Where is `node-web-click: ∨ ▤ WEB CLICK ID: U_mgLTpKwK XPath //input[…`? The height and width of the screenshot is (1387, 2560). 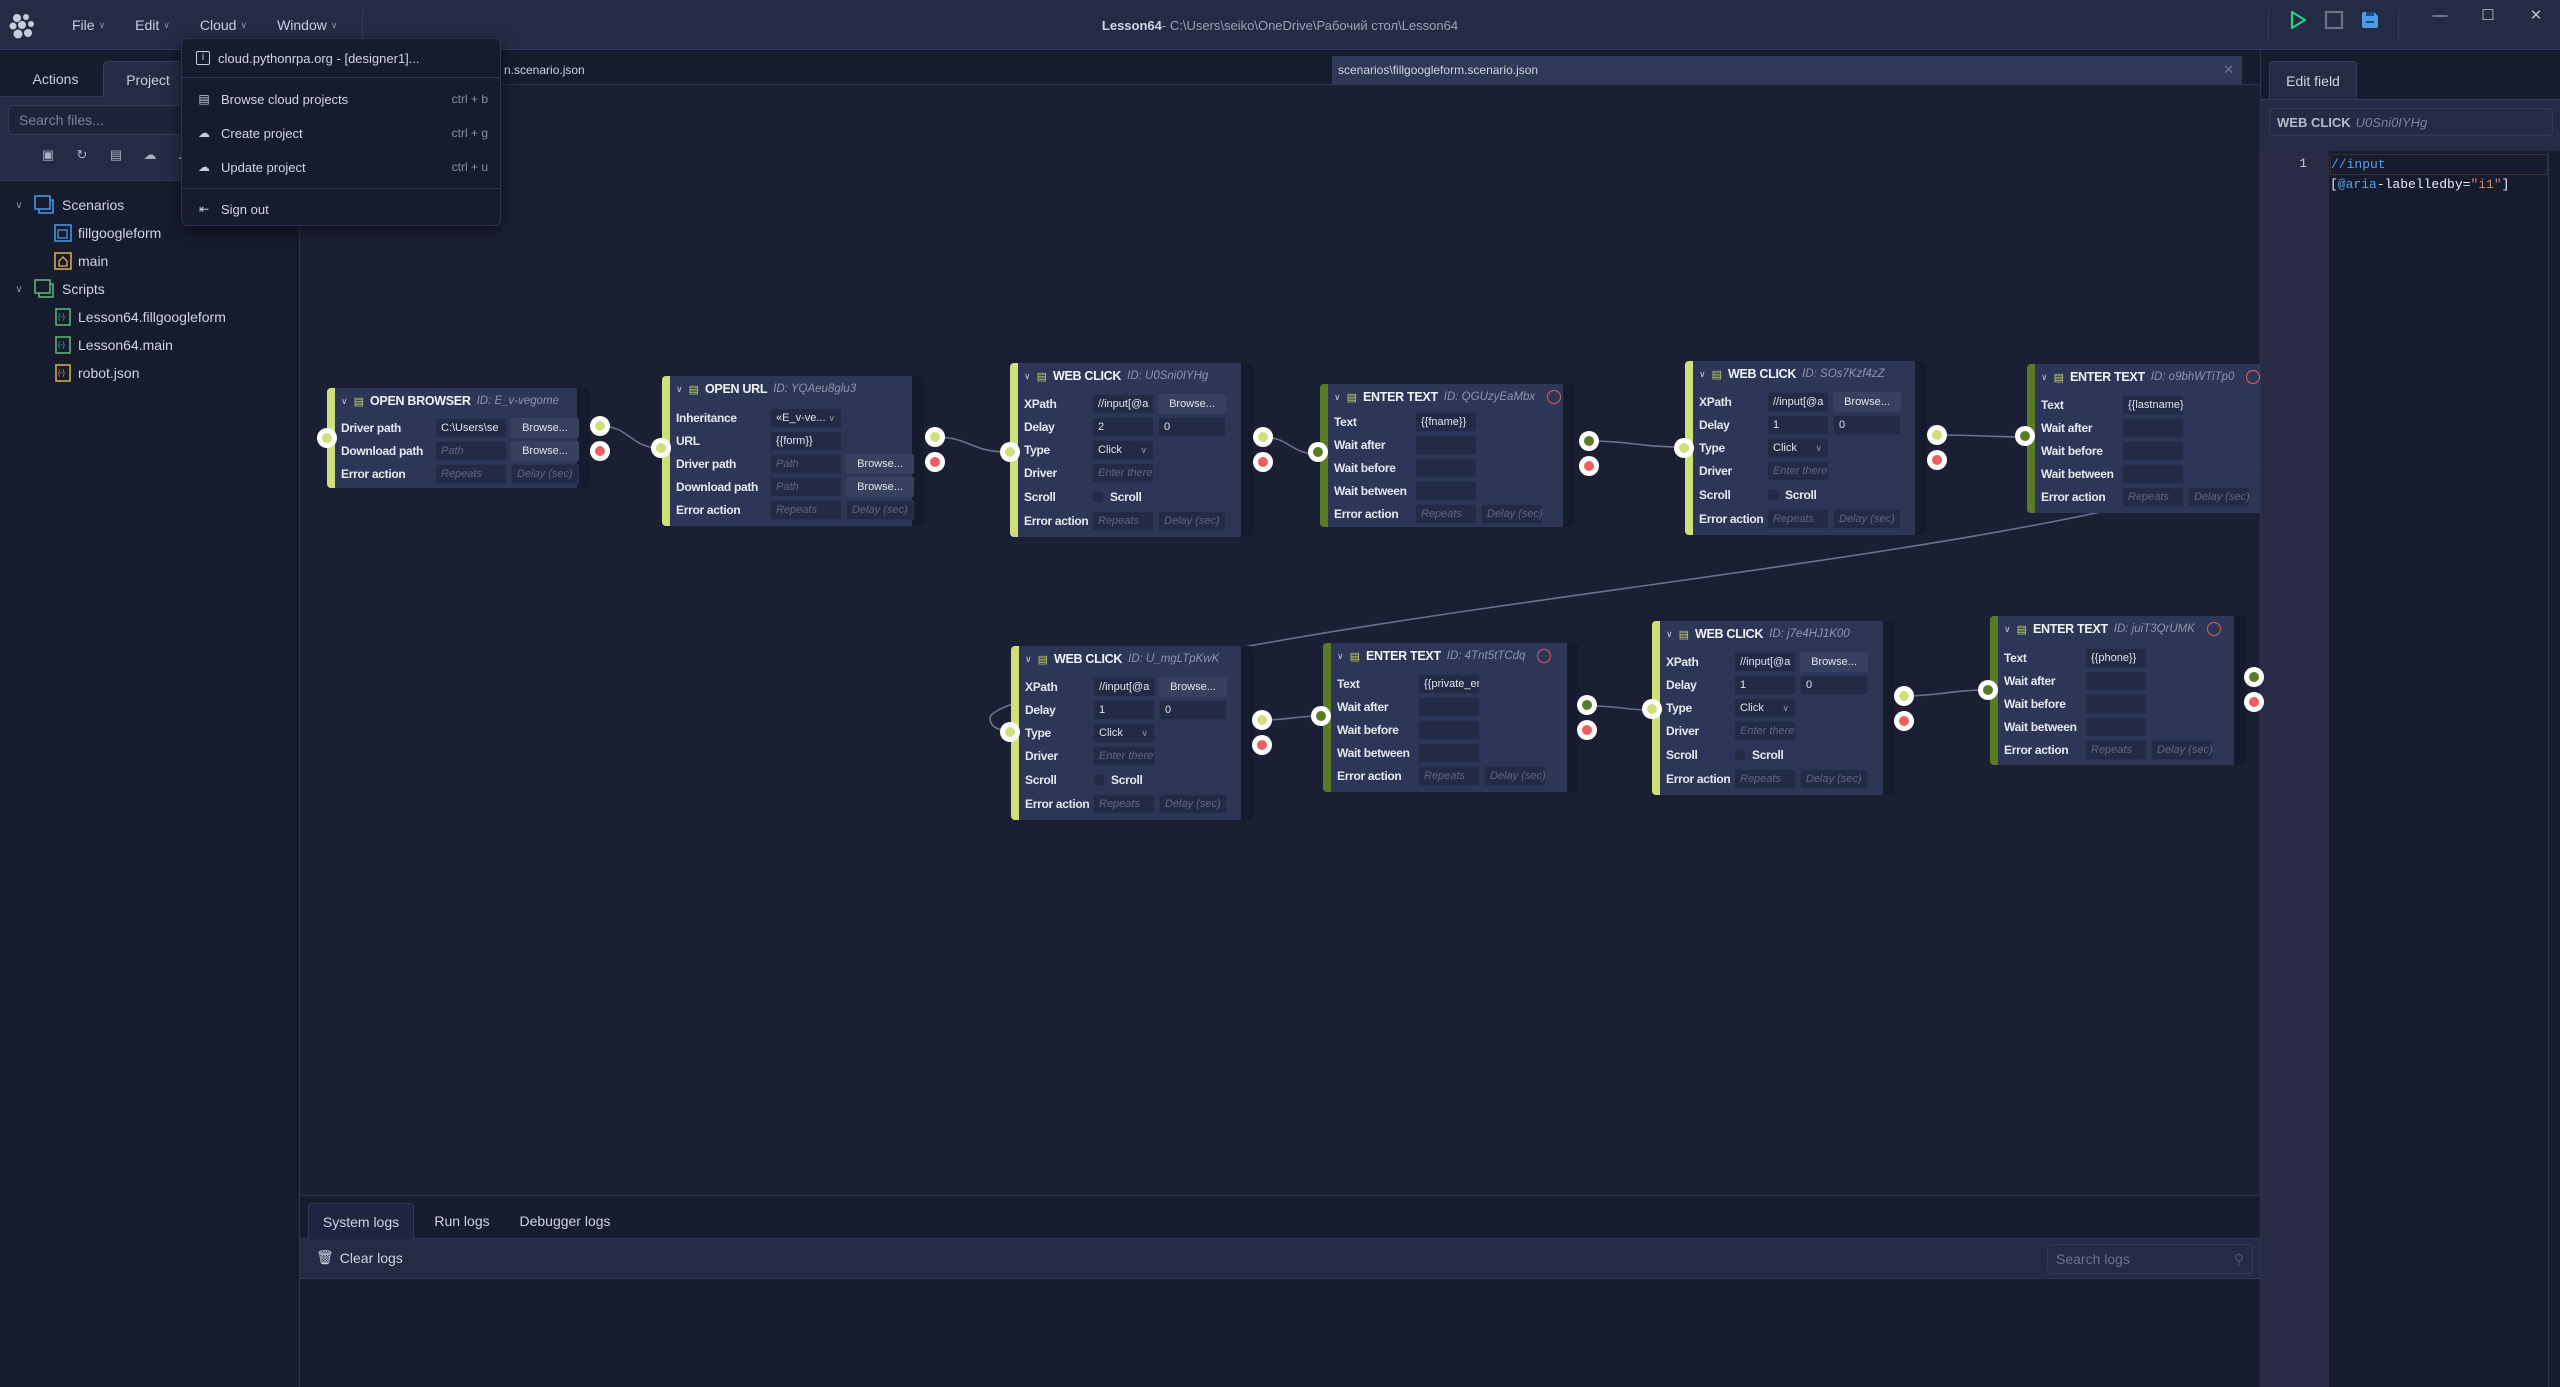 node-web-click: ∨ ▤ WEB CLICK ID: U_mgLTpKwK XPath //input[… is located at coordinates (1132, 733).